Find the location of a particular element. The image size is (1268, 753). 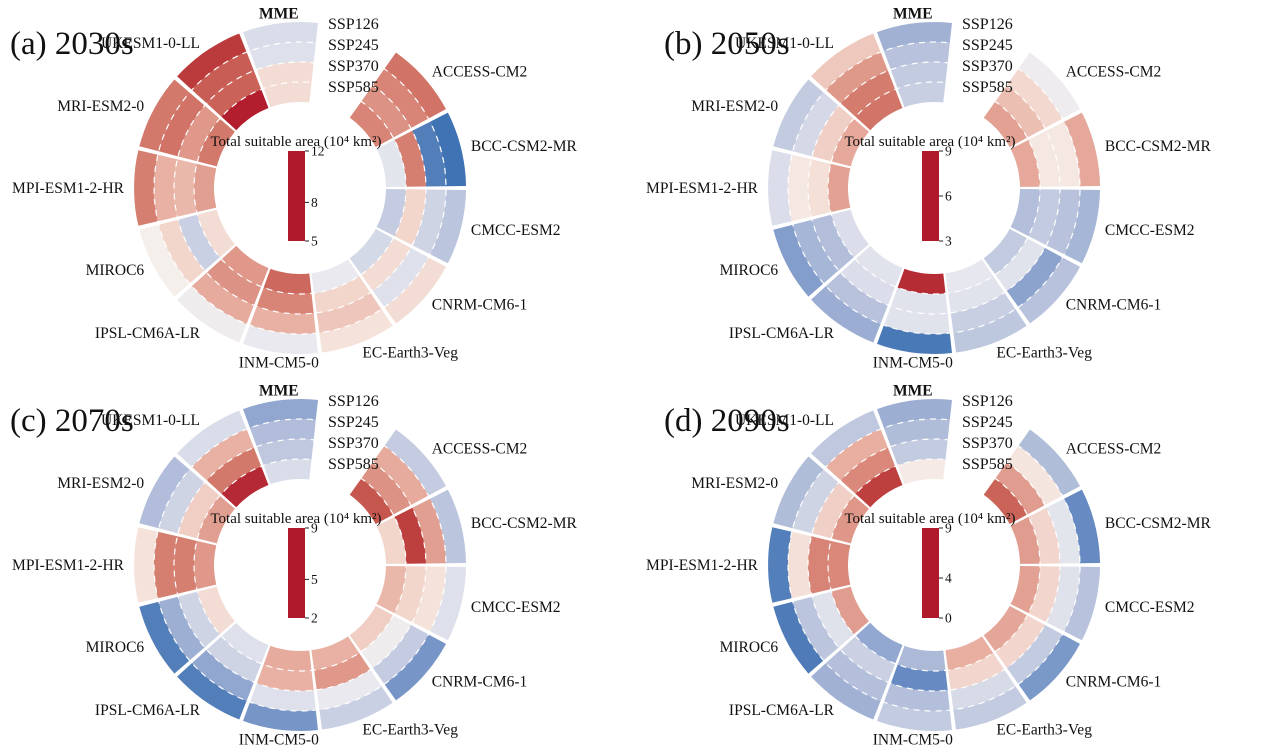

mme-label: MME is located at coordinates (279, 13).